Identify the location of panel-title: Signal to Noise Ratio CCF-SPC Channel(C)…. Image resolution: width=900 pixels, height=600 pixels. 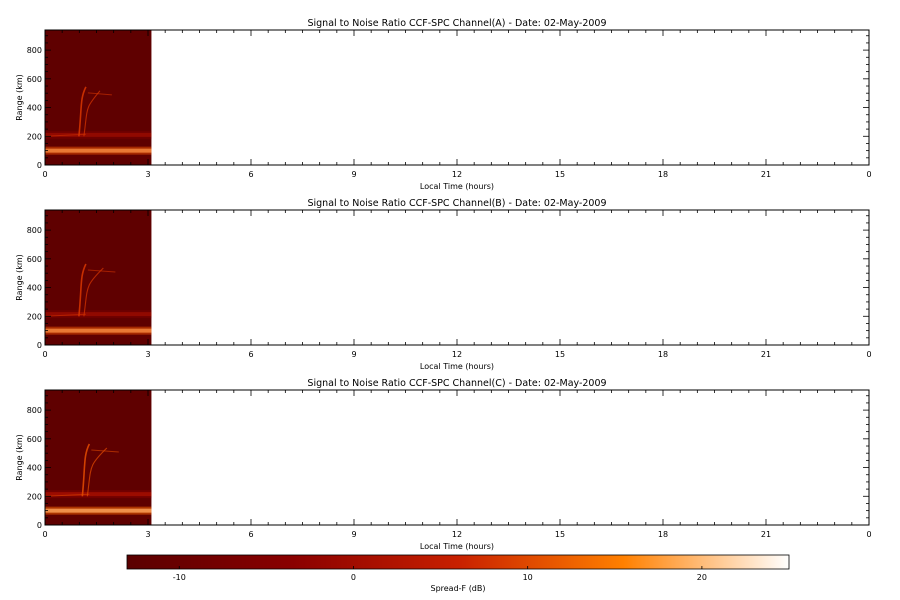
(456, 383).